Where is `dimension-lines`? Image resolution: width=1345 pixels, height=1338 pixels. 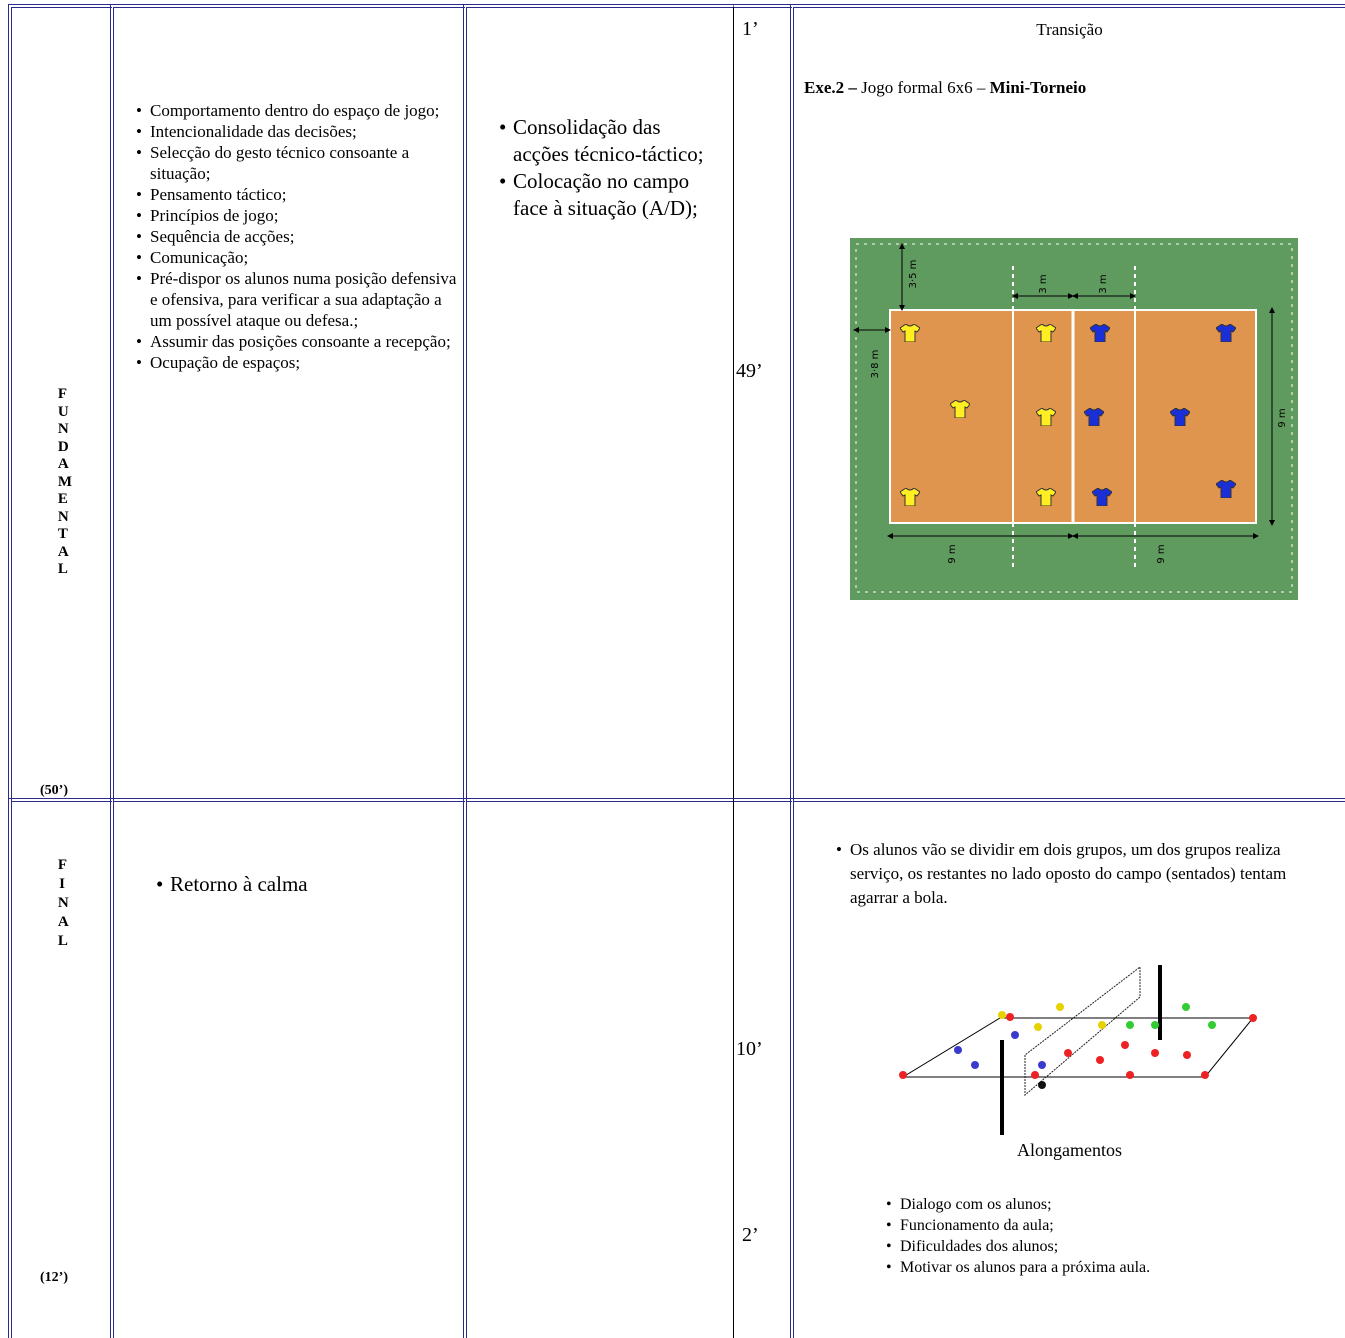 dimension-lines is located at coordinates (1064, 391).